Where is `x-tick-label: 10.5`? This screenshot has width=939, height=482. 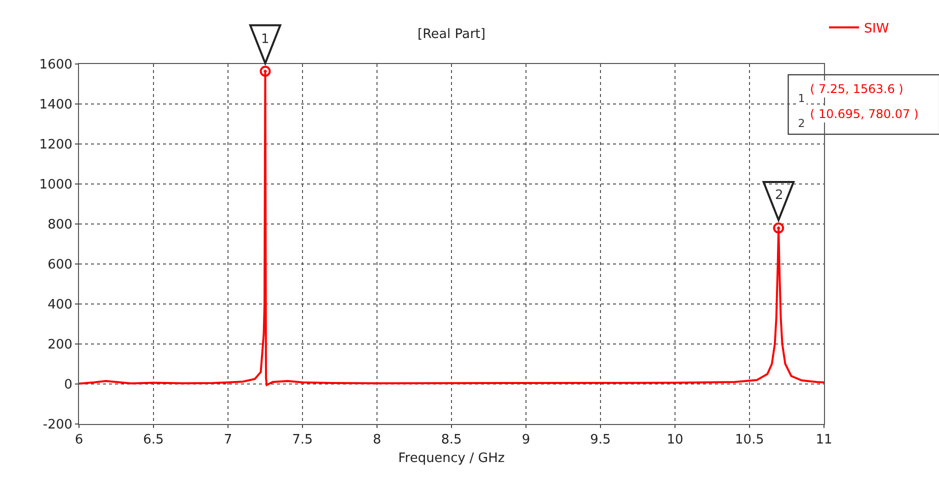
x-tick-label: 10.5 is located at coordinates (749, 440).